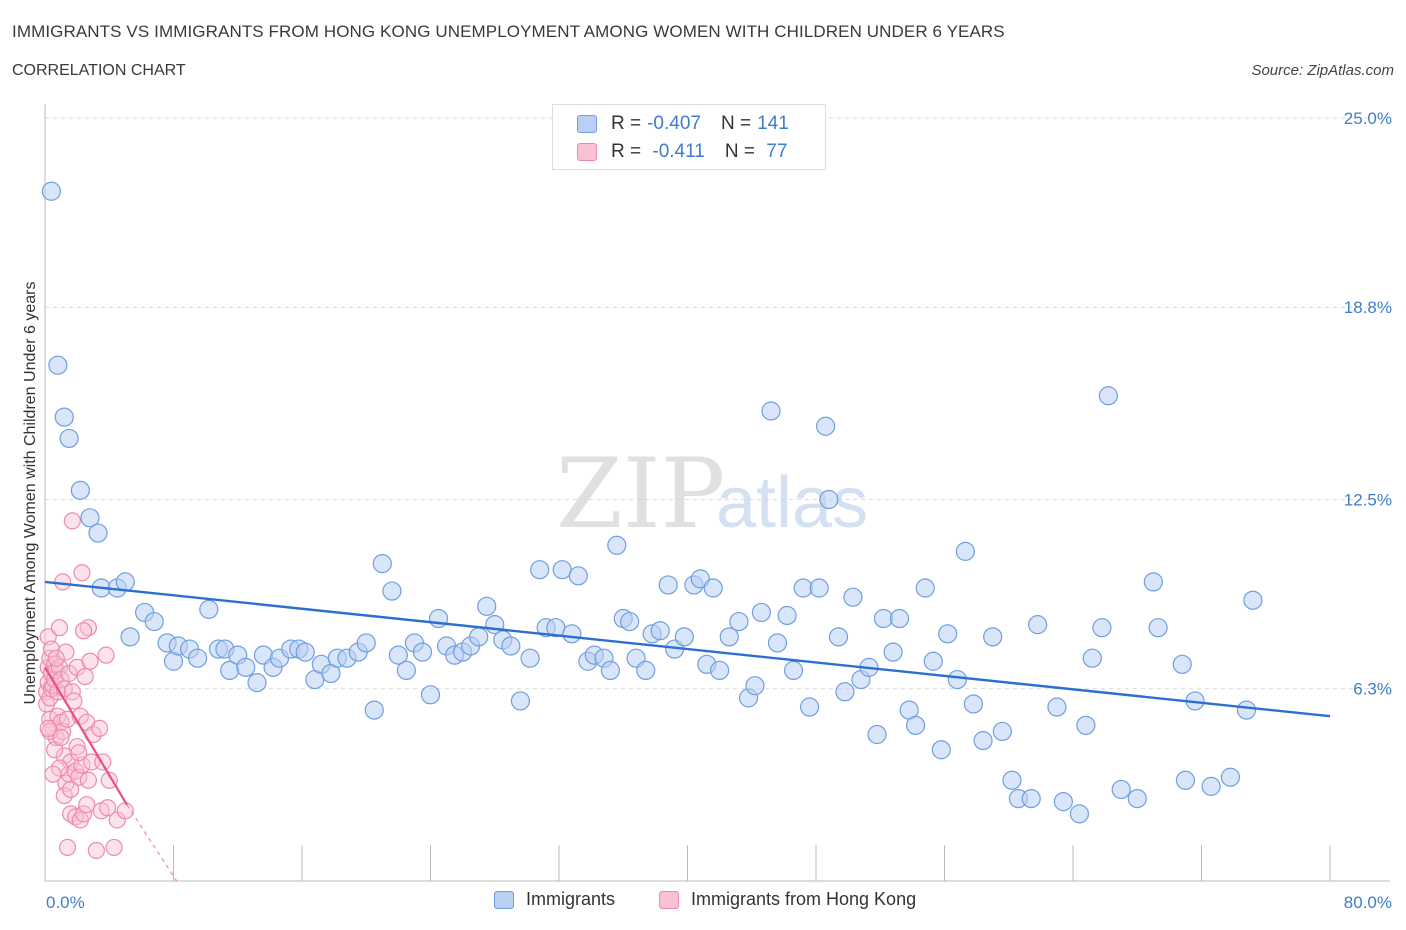 The width and height of the screenshot is (1406, 930). What do you see at coordinates (787, 899) in the screenshot?
I see `legend-item-hk: Immigrants from Hong Kong` at bounding box center [787, 899].